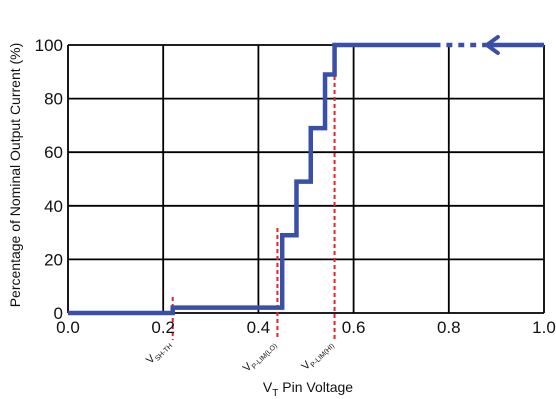 The height and width of the screenshot is (399, 556). Describe the element at coordinates (53, 99) in the screenshot. I see `y-tick-label: 80` at that location.